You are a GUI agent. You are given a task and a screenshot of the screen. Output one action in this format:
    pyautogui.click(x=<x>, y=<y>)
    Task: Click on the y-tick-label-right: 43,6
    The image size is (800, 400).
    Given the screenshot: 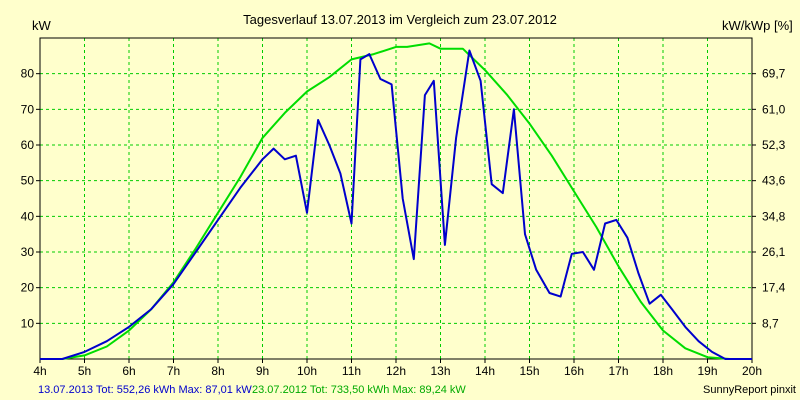 What is the action you would take?
    pyautogui.click(x=774, y=181)
    